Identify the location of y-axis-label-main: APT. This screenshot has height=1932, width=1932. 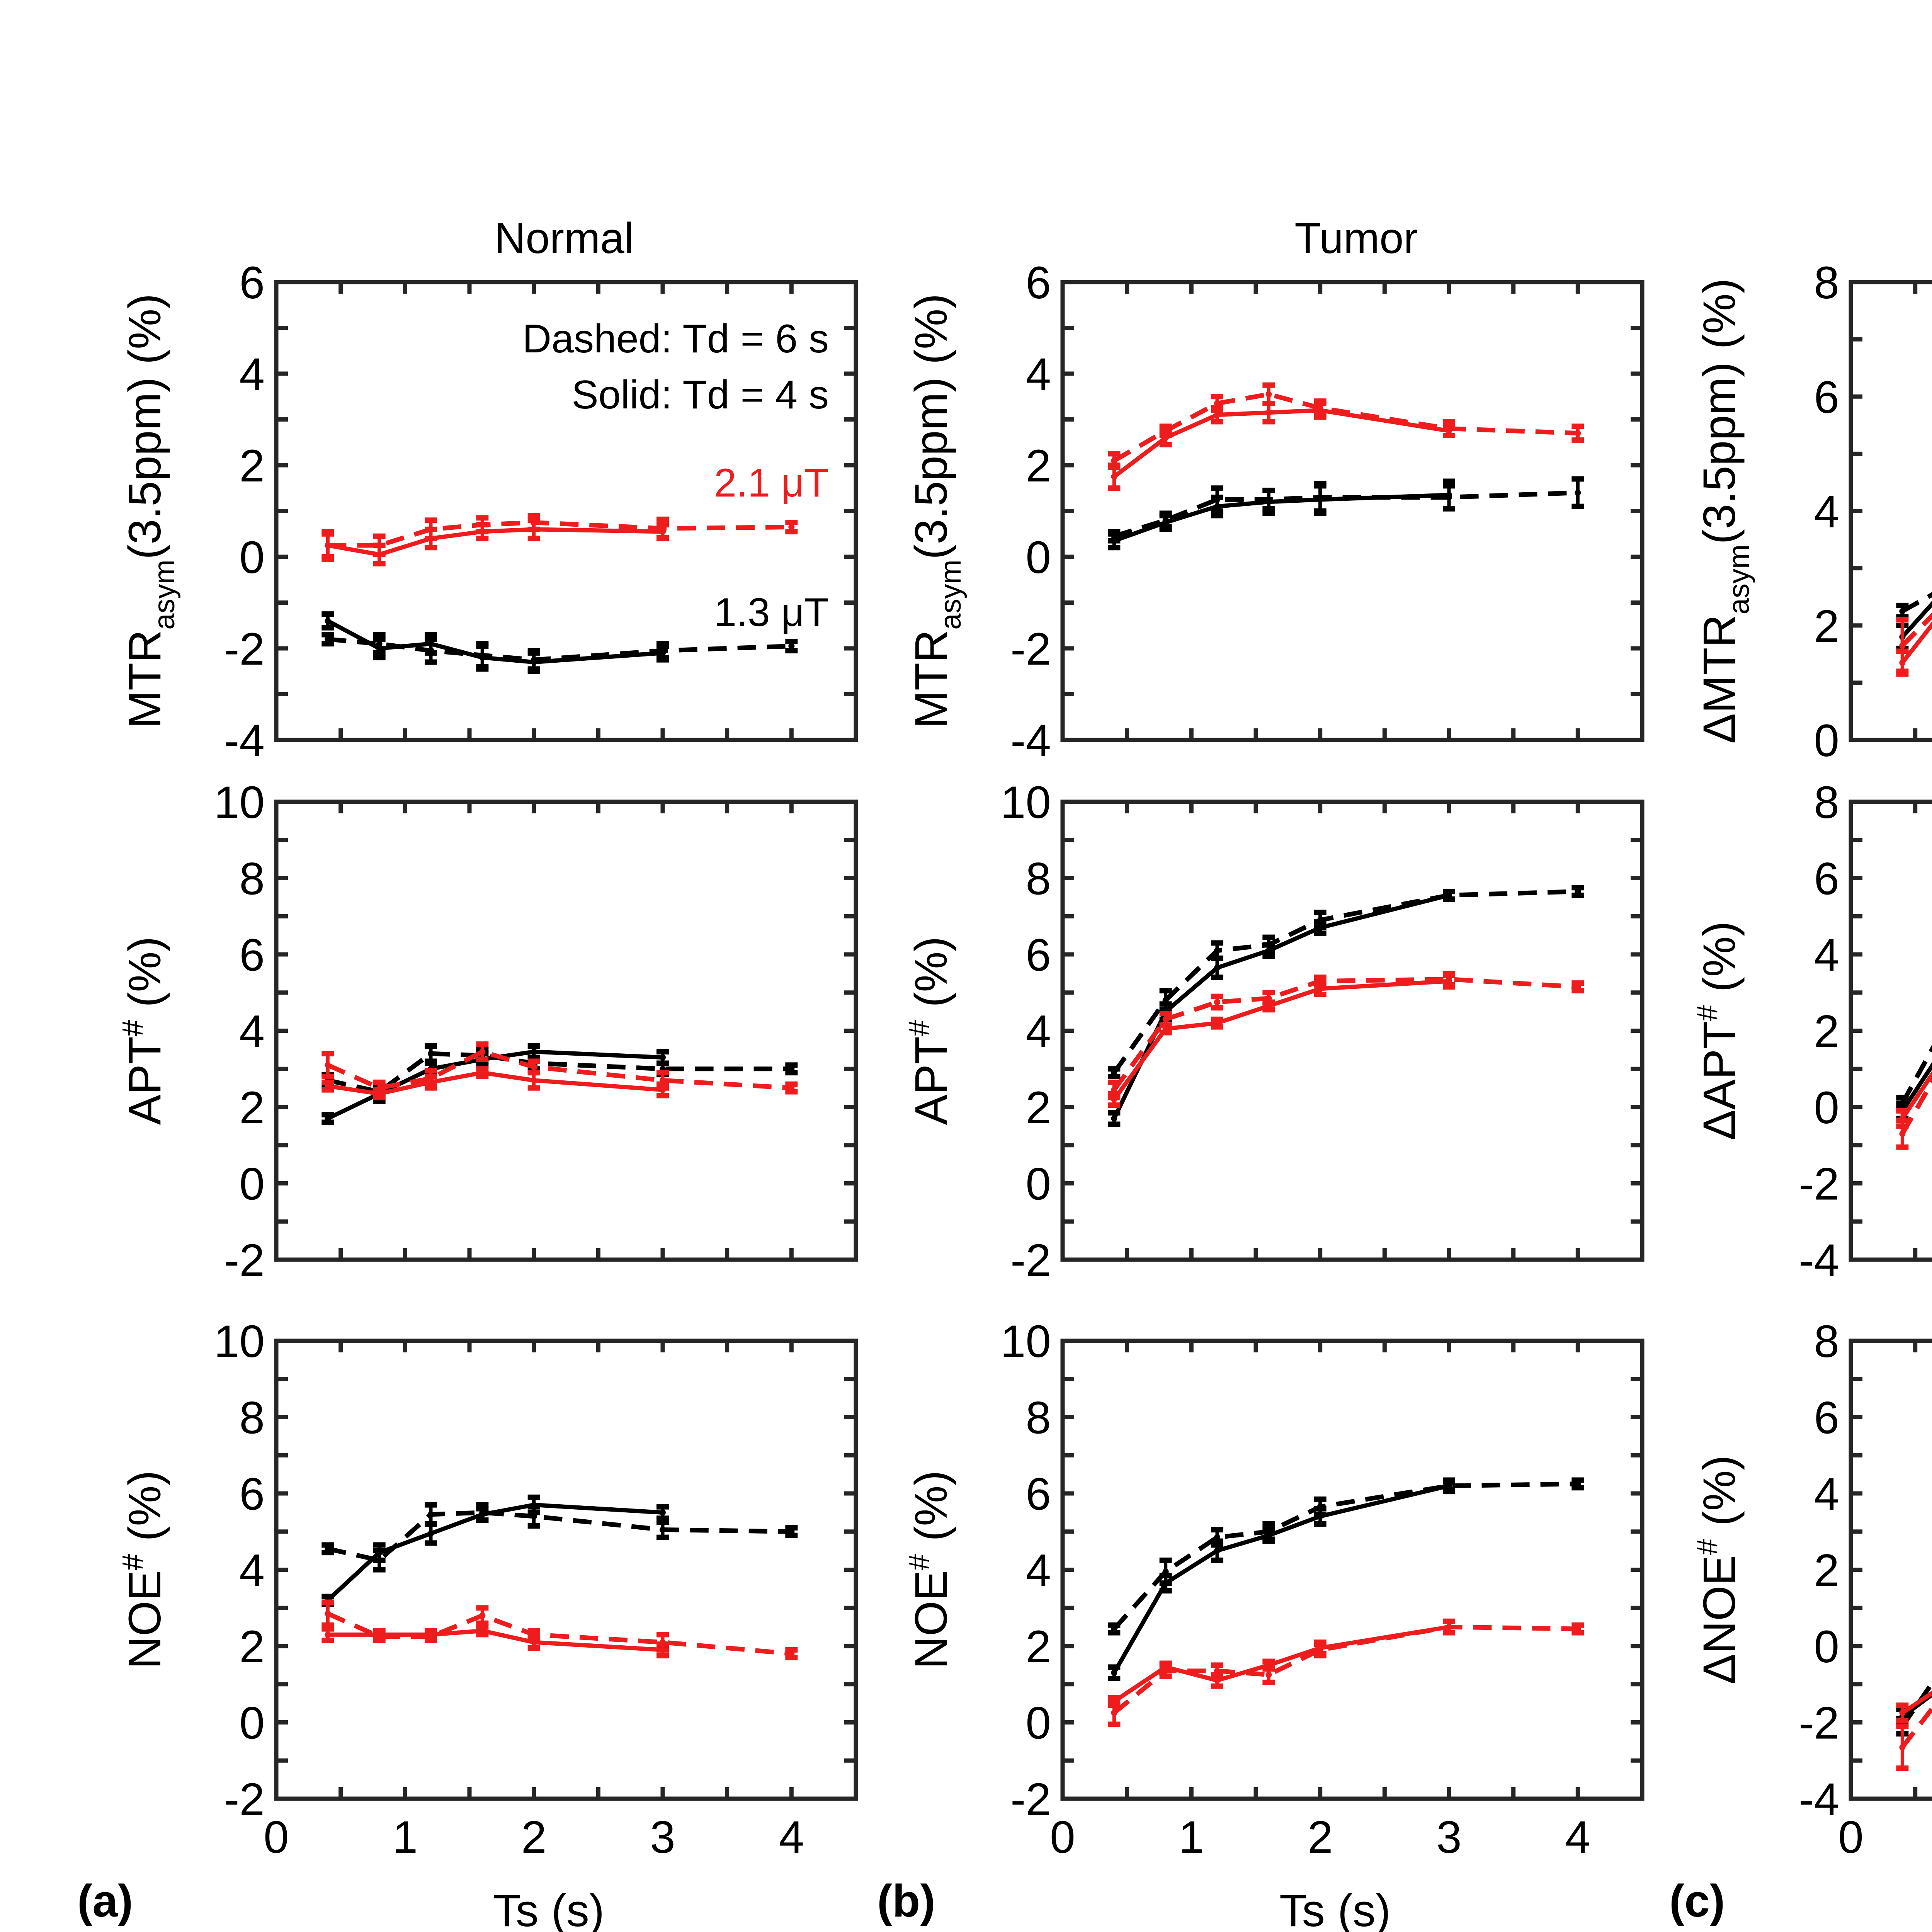
(932, 1080).